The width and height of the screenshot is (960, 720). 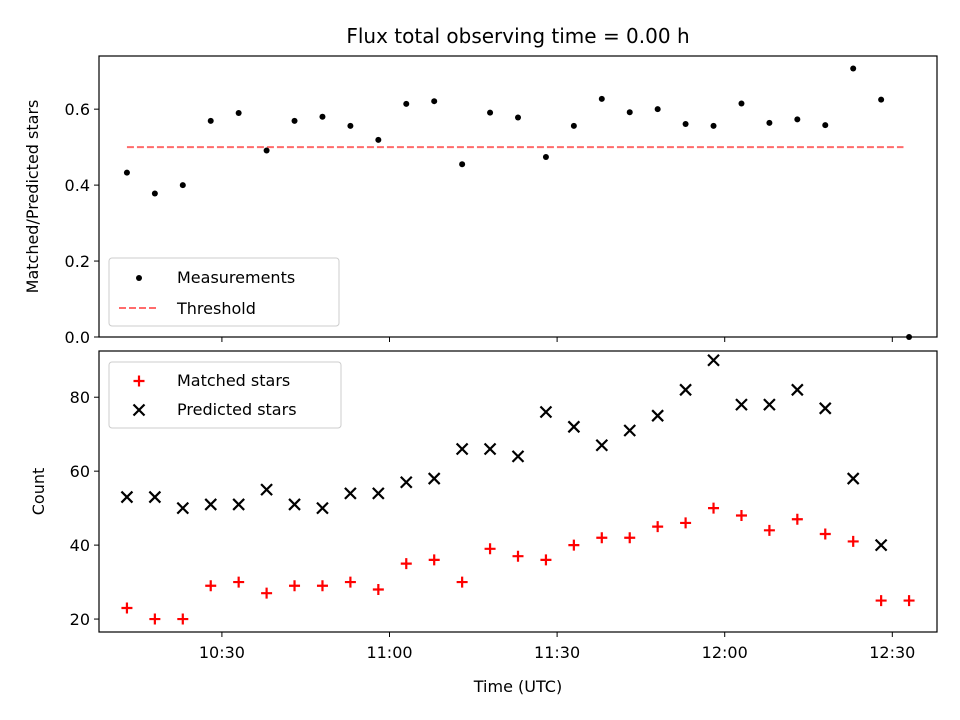 What do you see at coordinates (237, 409) in the screenshot?
I see `legend-predicted-label: Predicted stars` at bounding box center [237, 409].